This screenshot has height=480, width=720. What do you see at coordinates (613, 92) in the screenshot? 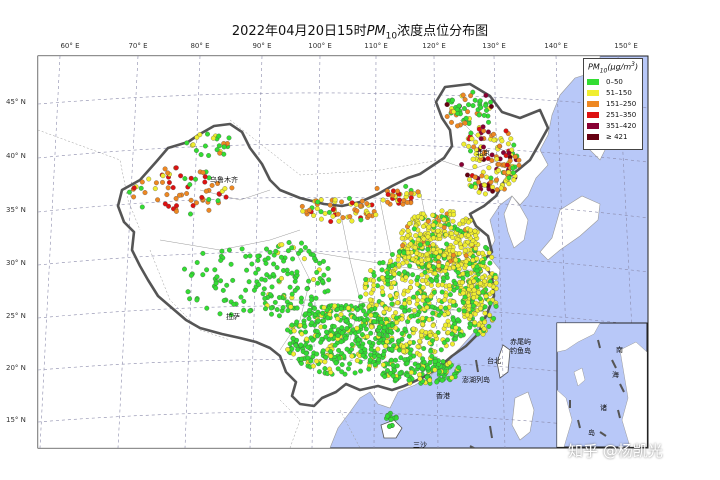
I see `legend-row: 51–150` at bounding box center [613, 92].